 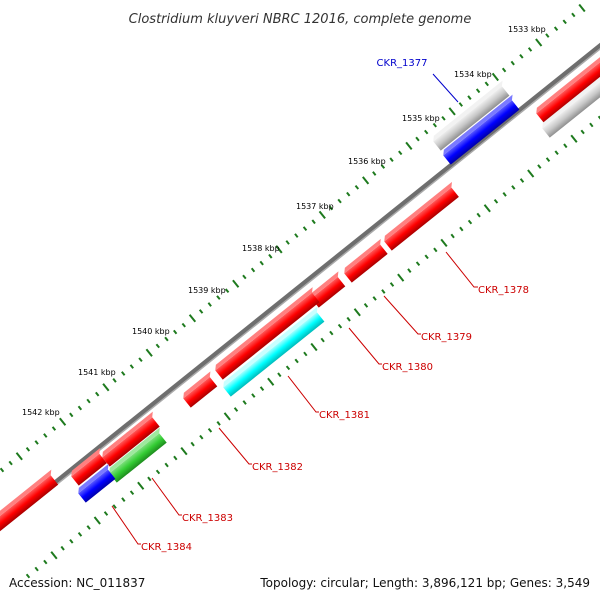 What do you see at coordinates (260, 450) in the screenshot?
I see `gene-label-ckr-1382: CKR_1382` at bounding box center [260, 450].